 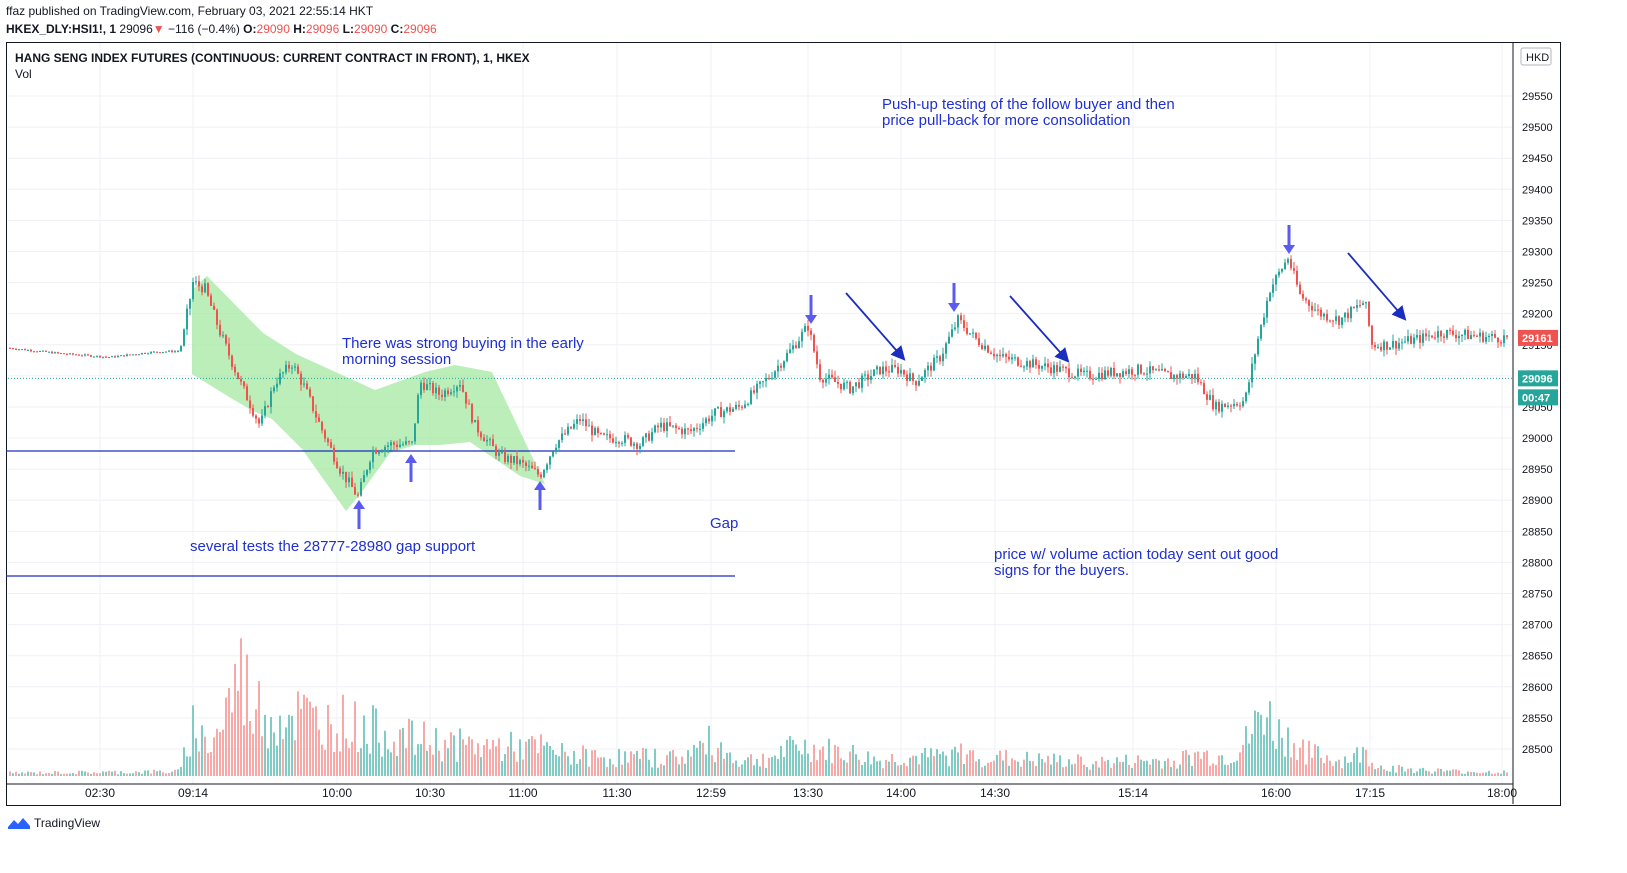 What do you see at coordinates (250, 29) in the screenshot?
I see `o-label: O:` at bounding box center [250, 29].